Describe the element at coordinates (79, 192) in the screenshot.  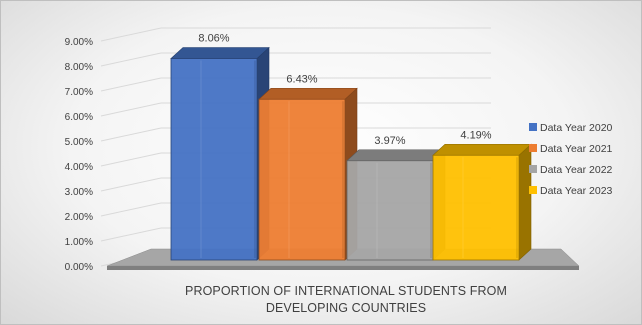
I see `y-tick-label: 3.00%` at that location.